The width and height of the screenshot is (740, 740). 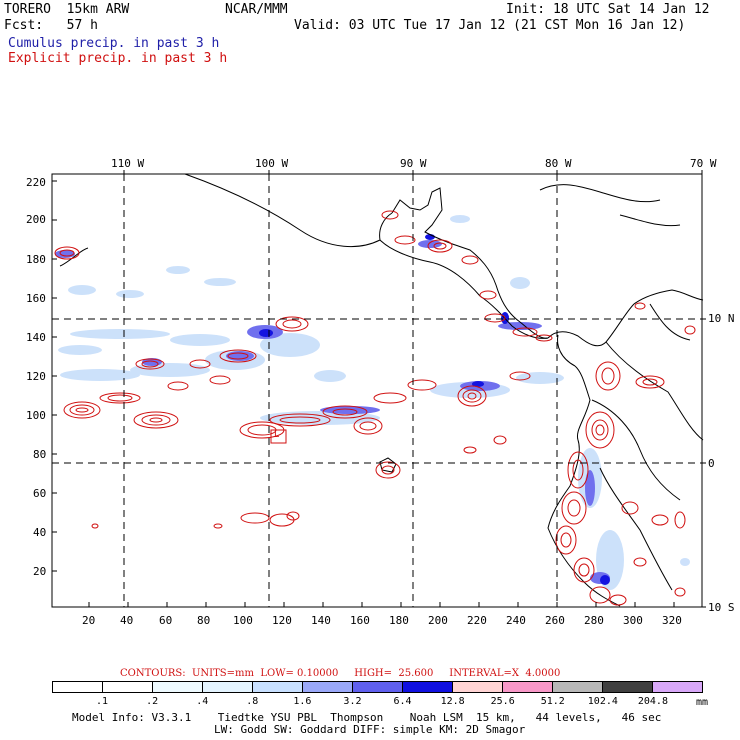 I want to click on x-tick-label: 20, so click(x=89, y=620).